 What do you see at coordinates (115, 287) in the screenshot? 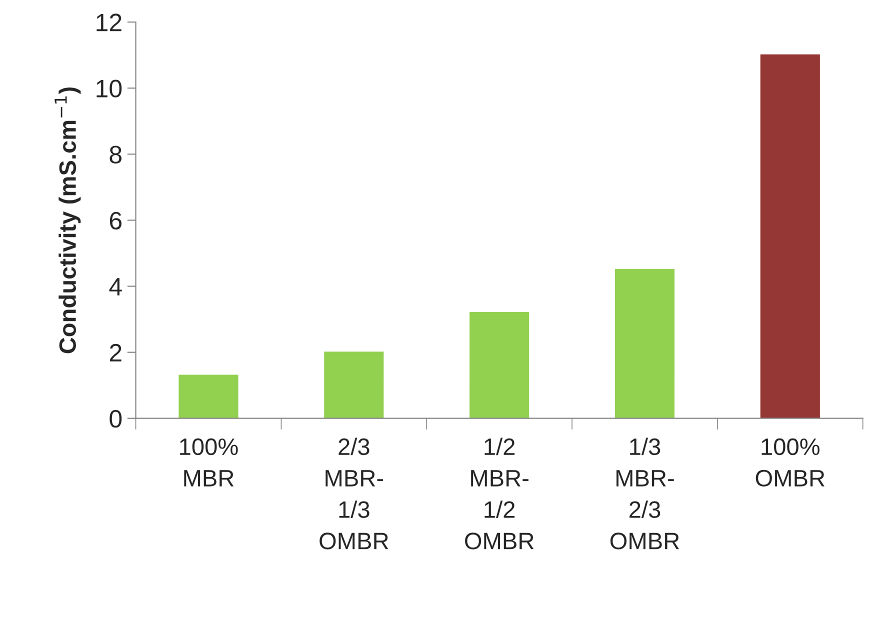
I see `y-tick-label: 4` at bounding box center [115, 287].